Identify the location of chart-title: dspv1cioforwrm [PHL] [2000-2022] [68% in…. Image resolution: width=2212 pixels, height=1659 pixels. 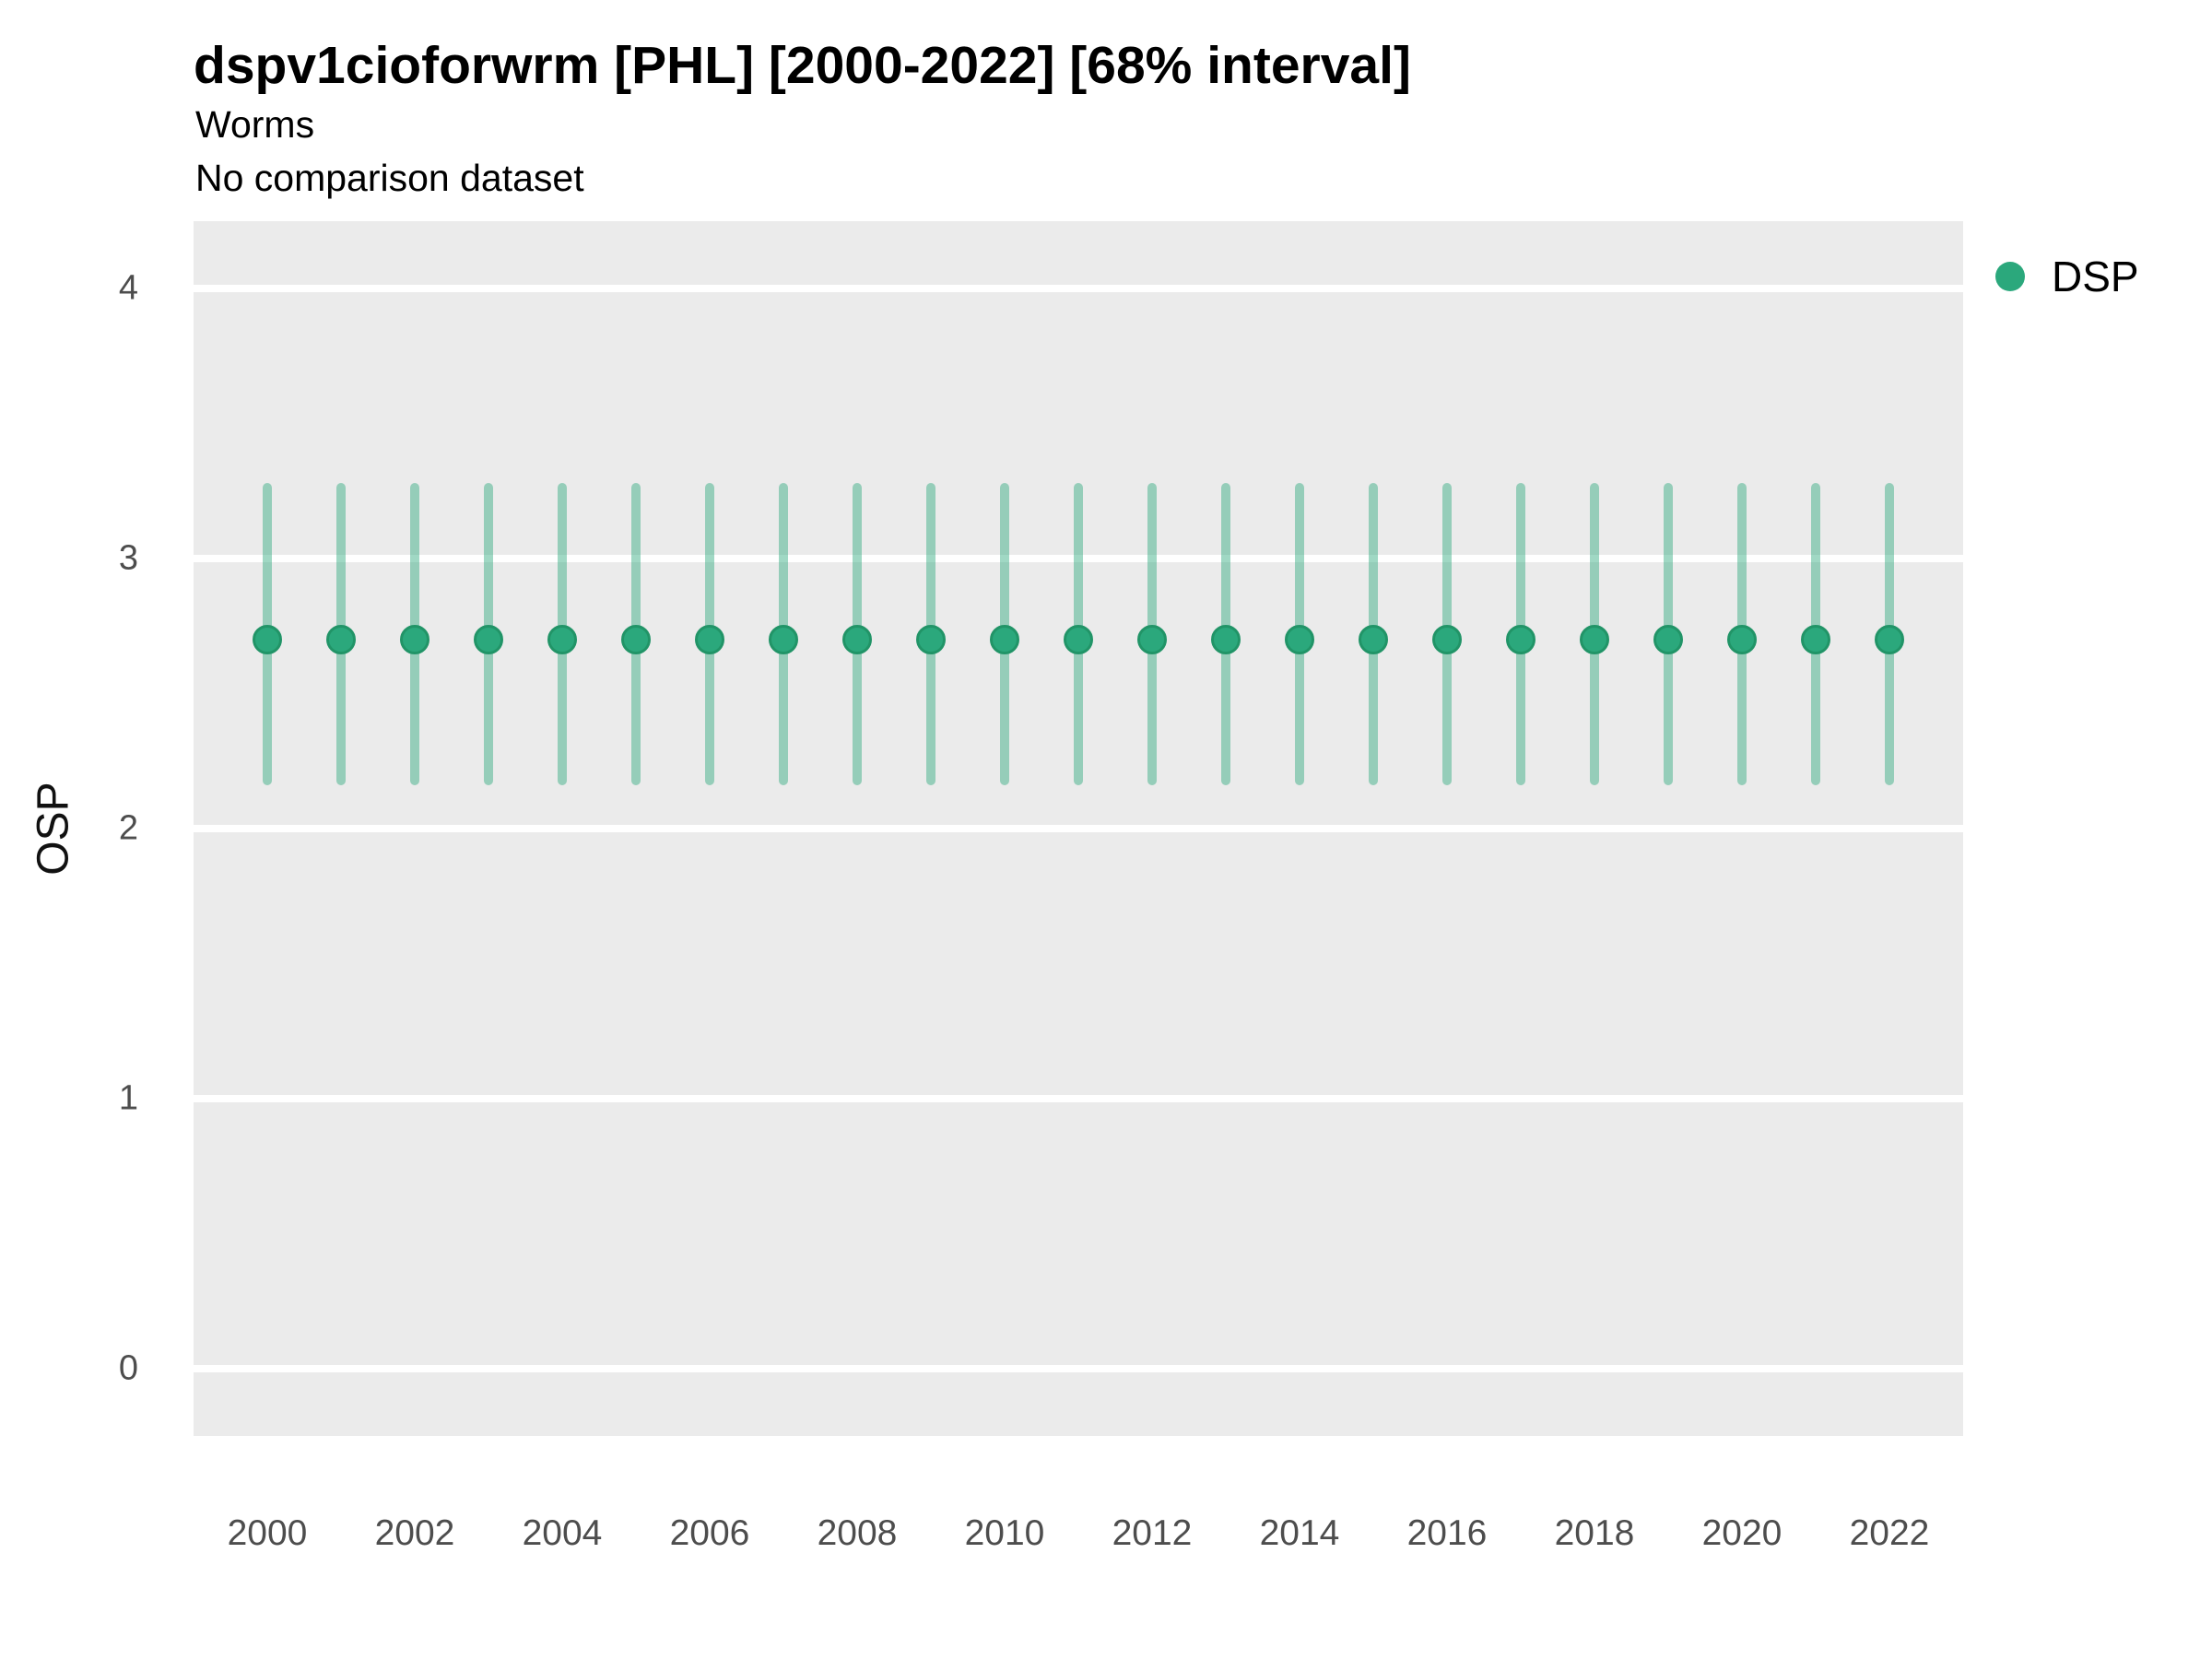
(802, 65).